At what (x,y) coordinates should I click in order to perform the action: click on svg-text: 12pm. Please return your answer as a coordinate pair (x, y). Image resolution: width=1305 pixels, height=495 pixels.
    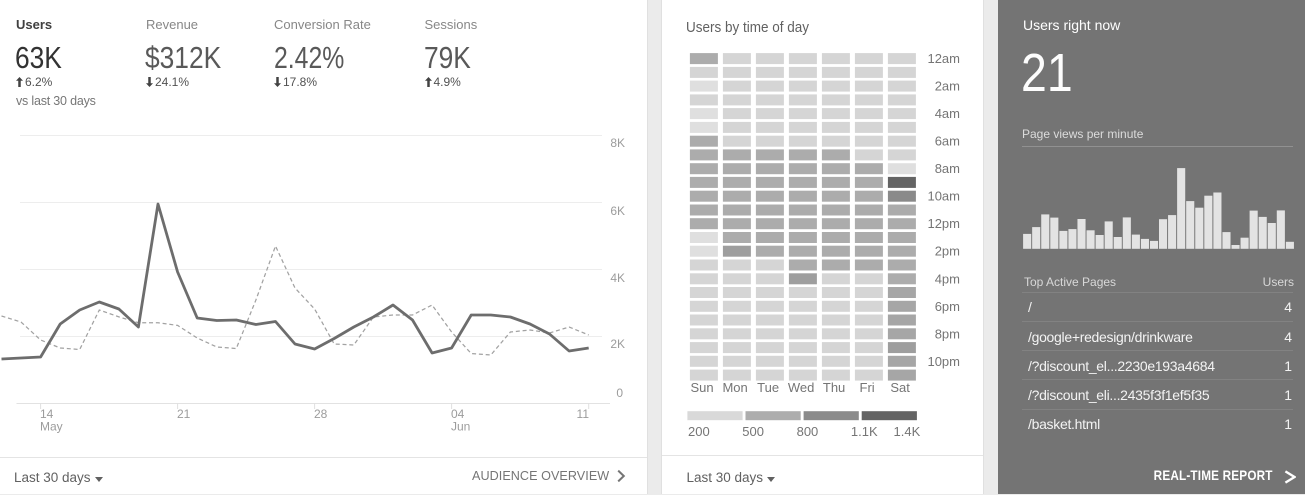
    Looking at the image, I should click on (943, 223).